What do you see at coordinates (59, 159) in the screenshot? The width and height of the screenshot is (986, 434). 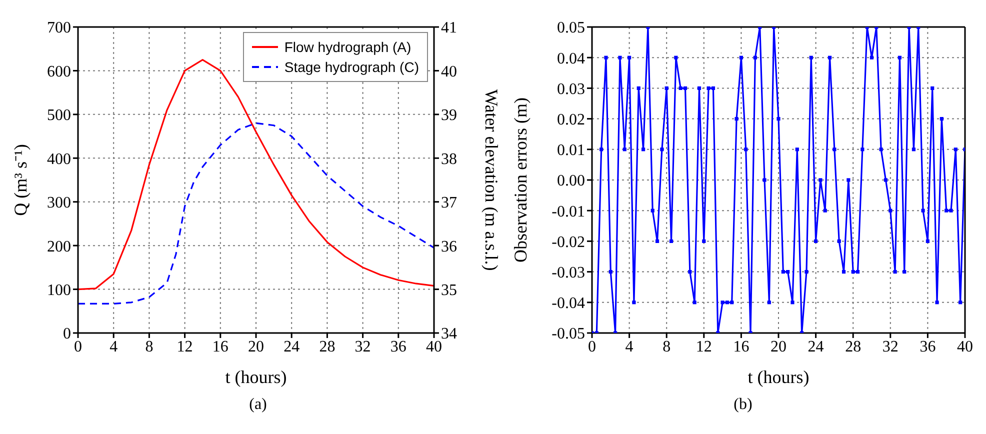 I see `y-tick-label: 400` at bounding box center [59, 159].